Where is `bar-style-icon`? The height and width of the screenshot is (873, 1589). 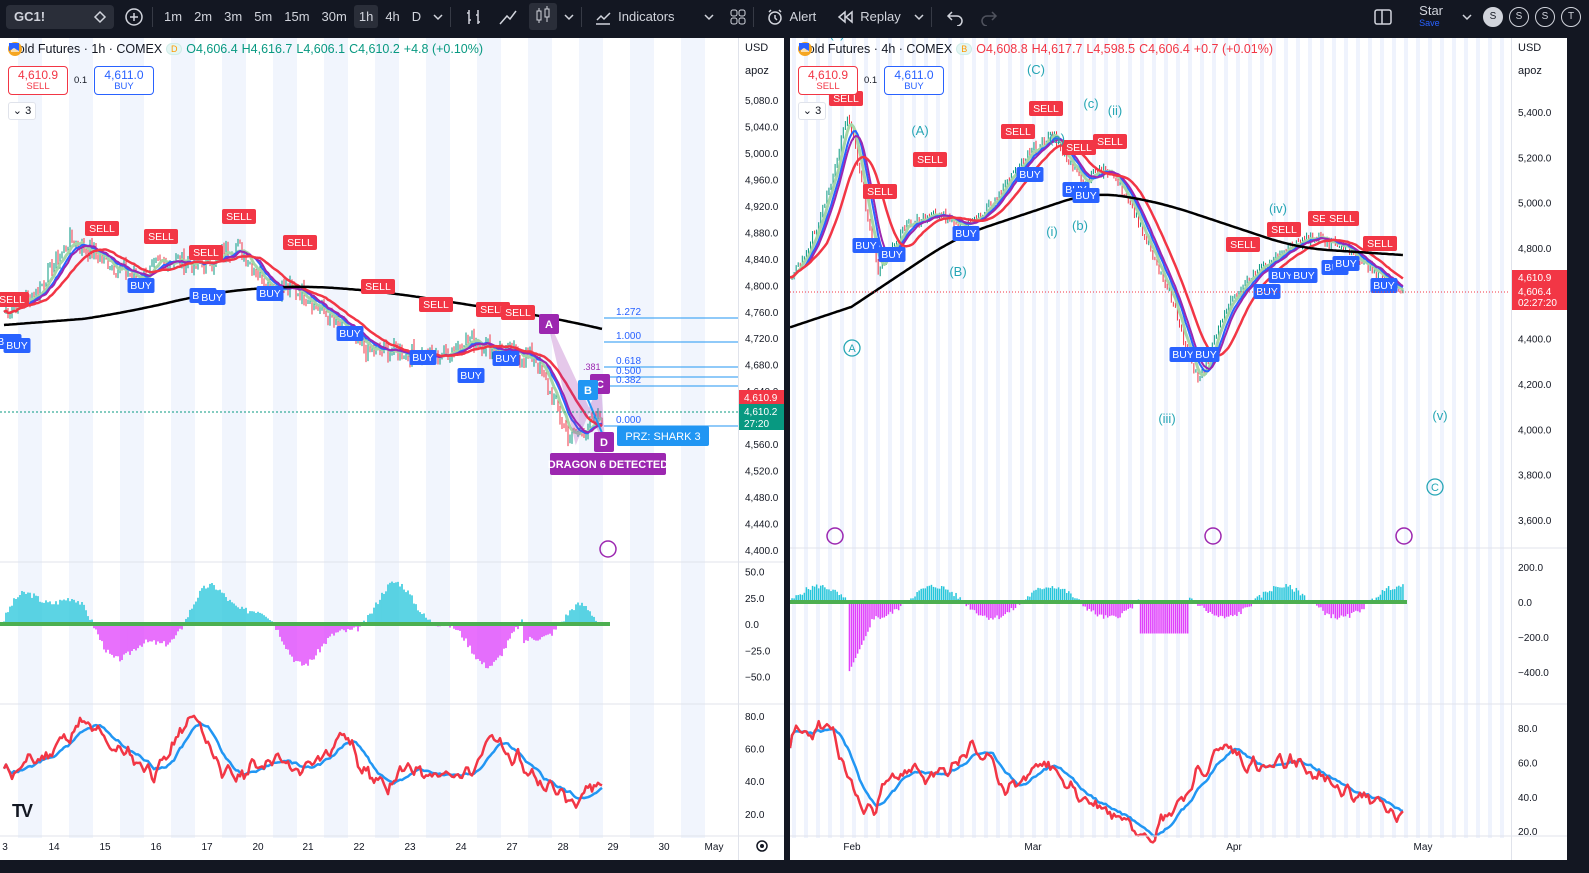
bar-style-icon is located at coordinates (474, 17).